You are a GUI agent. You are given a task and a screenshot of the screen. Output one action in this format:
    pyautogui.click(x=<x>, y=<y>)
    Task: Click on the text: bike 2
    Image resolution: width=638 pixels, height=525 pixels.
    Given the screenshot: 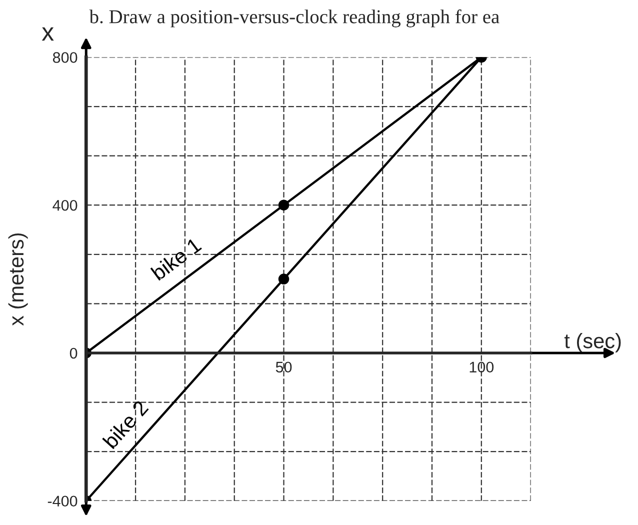 What is the action you would take?
    pyautogui.click(x=125, y=424)
    